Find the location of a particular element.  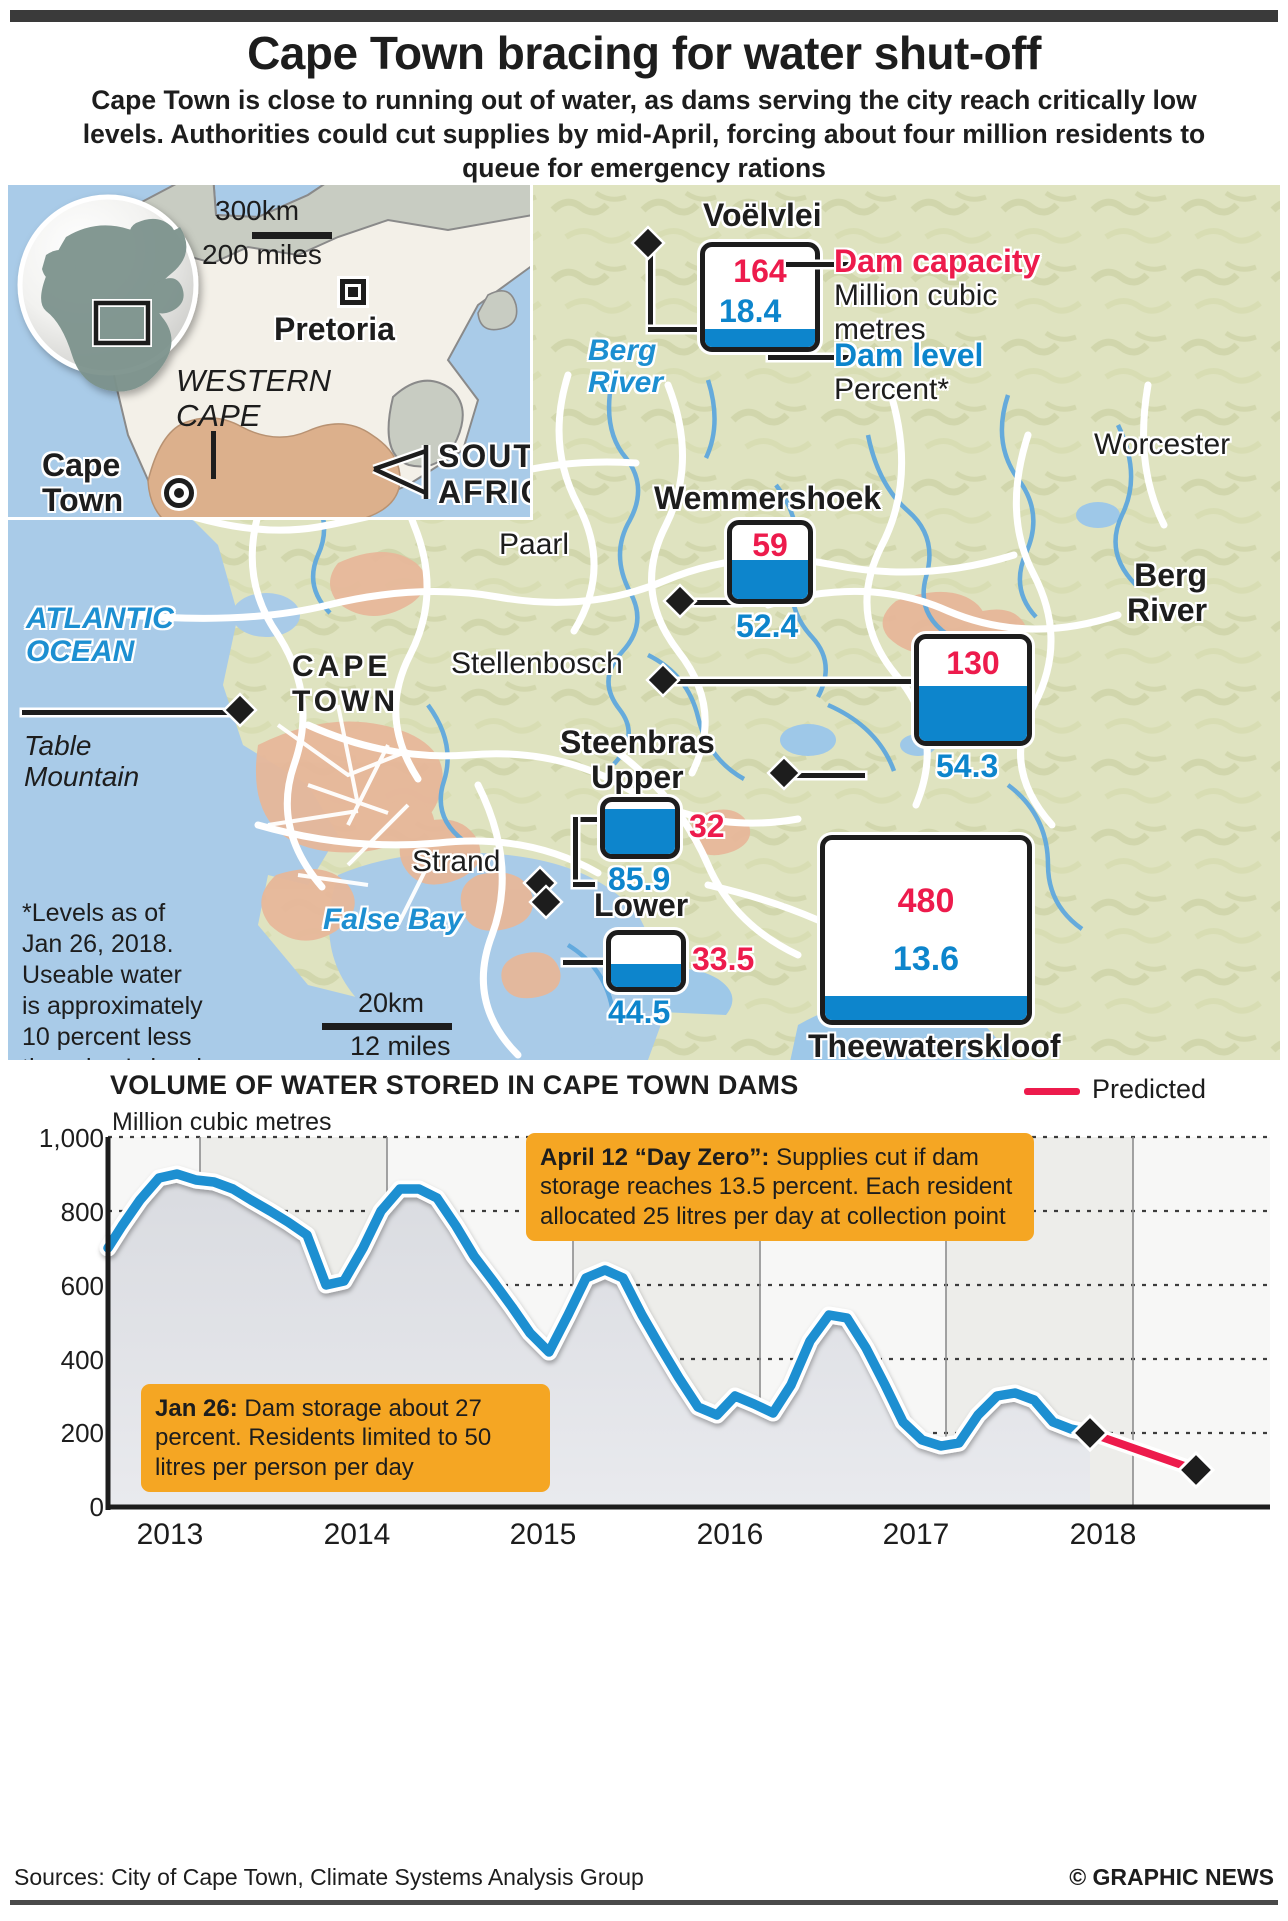

map-label-table-mountain: Table Mountain is located at coordinates (82, 761).